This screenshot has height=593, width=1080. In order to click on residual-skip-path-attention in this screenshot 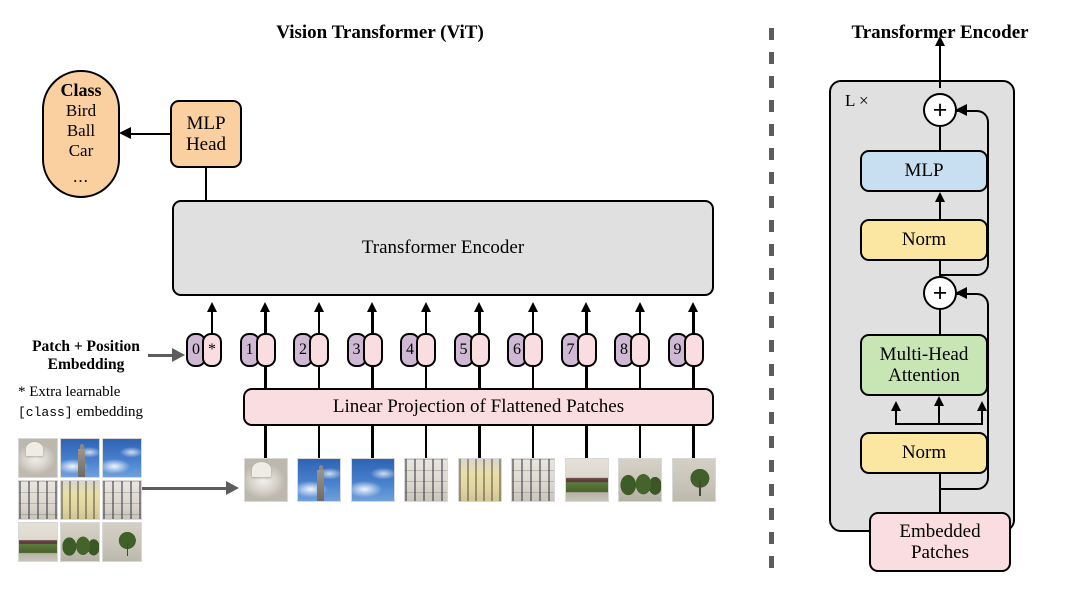, I will do `click(964, 391)`.